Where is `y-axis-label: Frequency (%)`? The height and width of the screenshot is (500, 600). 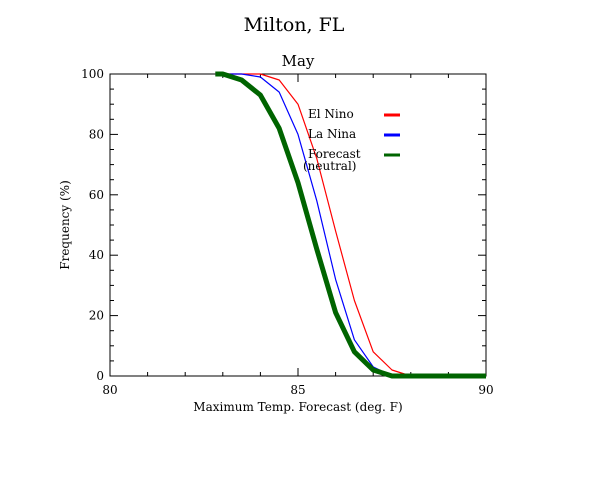 y-axis-label: Frequency (%) is located at coordinates (65, 224).